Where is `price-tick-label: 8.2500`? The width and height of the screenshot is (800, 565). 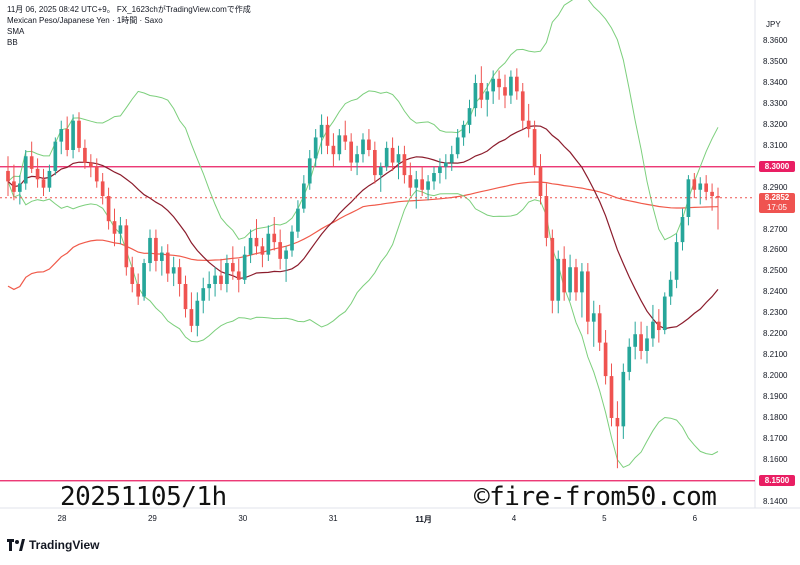
price-tick-label: 8.2500 is located at coordinates (775, 271).